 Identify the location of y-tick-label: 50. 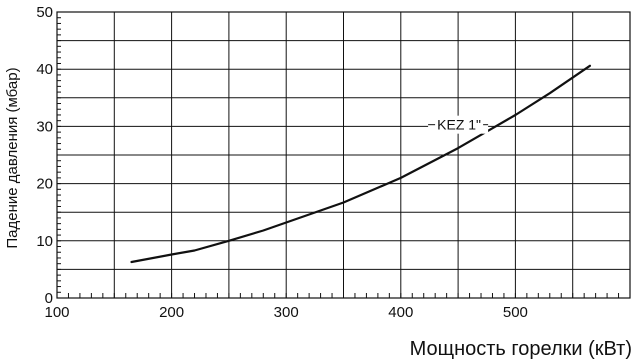
(44, 12).